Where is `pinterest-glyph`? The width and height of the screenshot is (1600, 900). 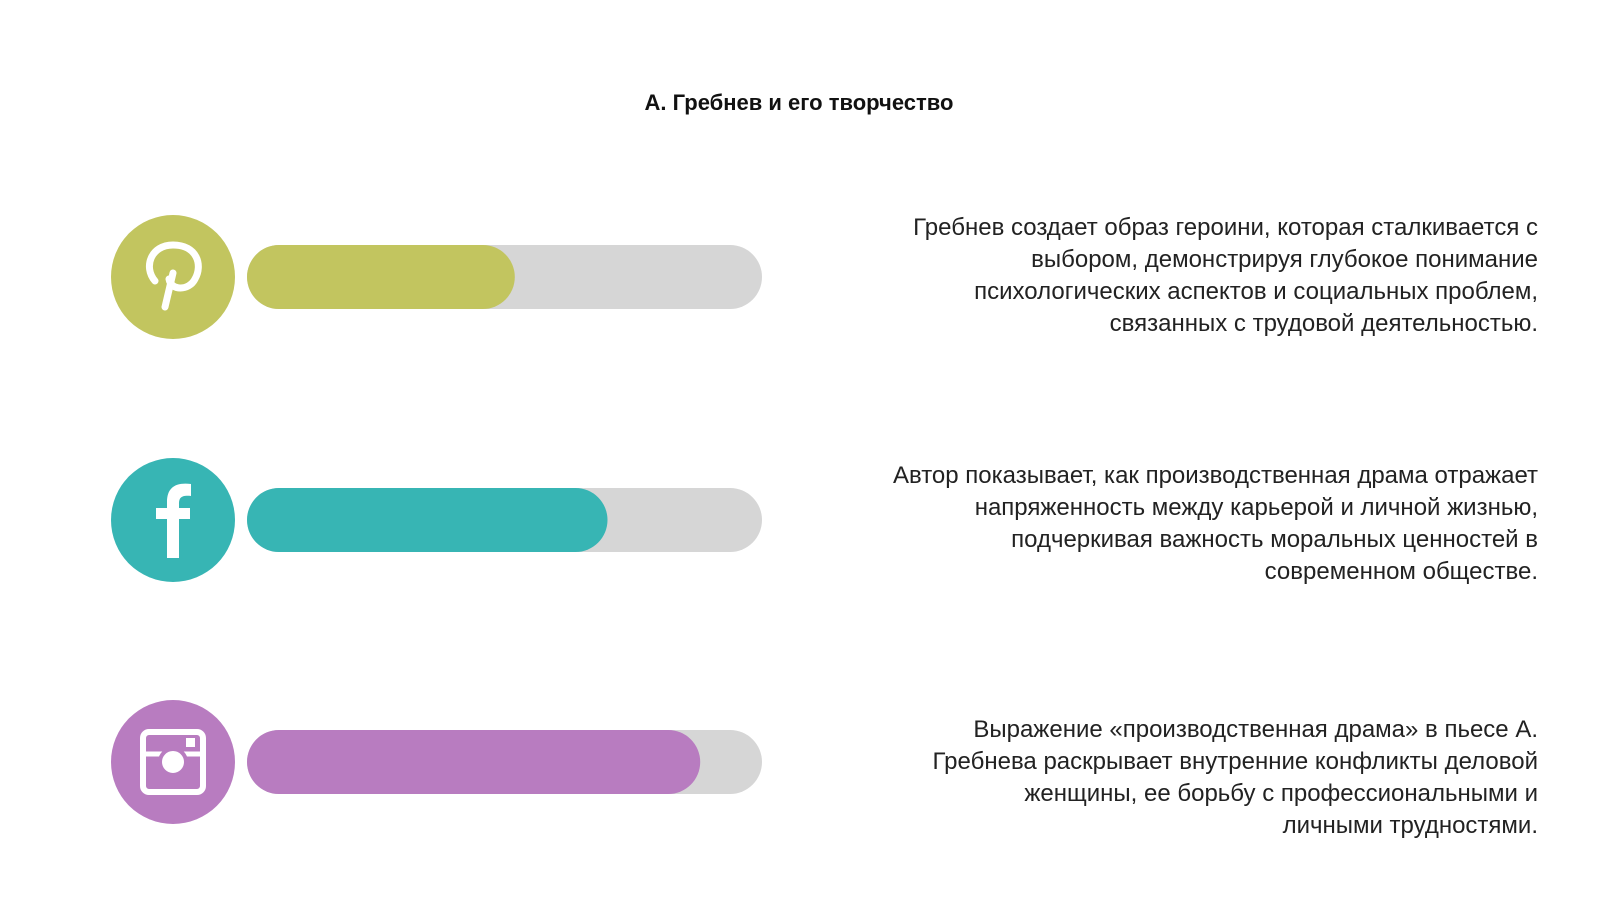
pinterest-glyph is located at coordinates (174, 276).